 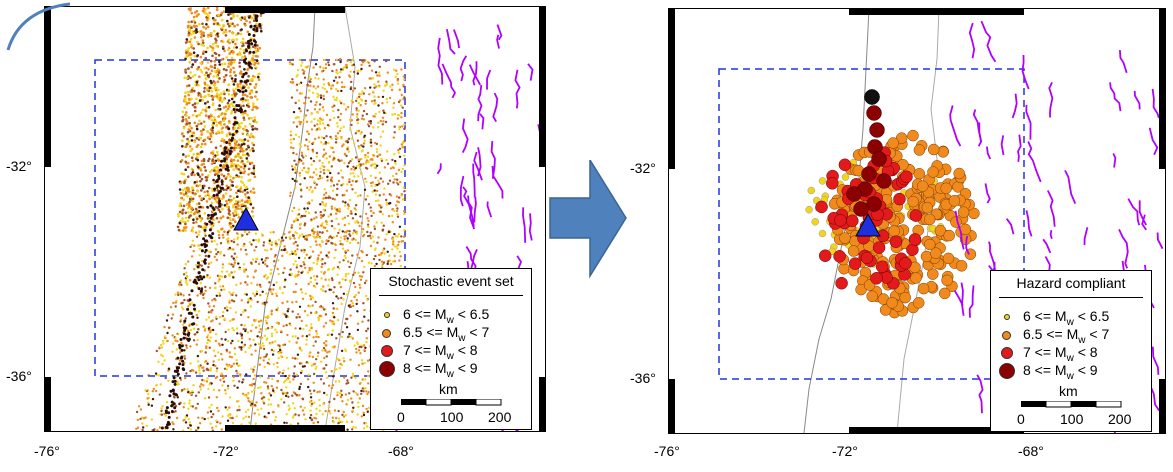 I want to click on hazard-event-cloud, so click(x=892, y=204).